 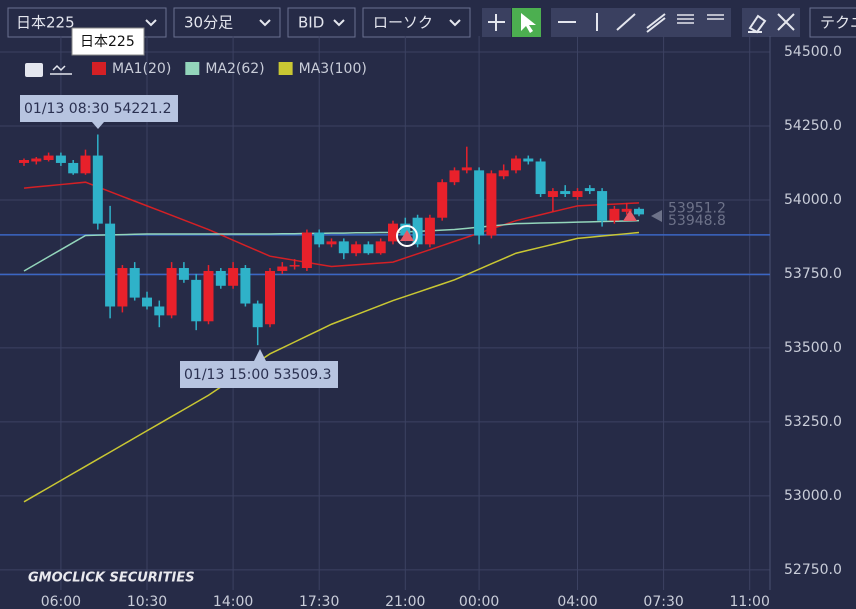 What do you see at coordinates (528, 23) in the screenshot?
I see `pointer-icon` at bounding box center [528, 23].